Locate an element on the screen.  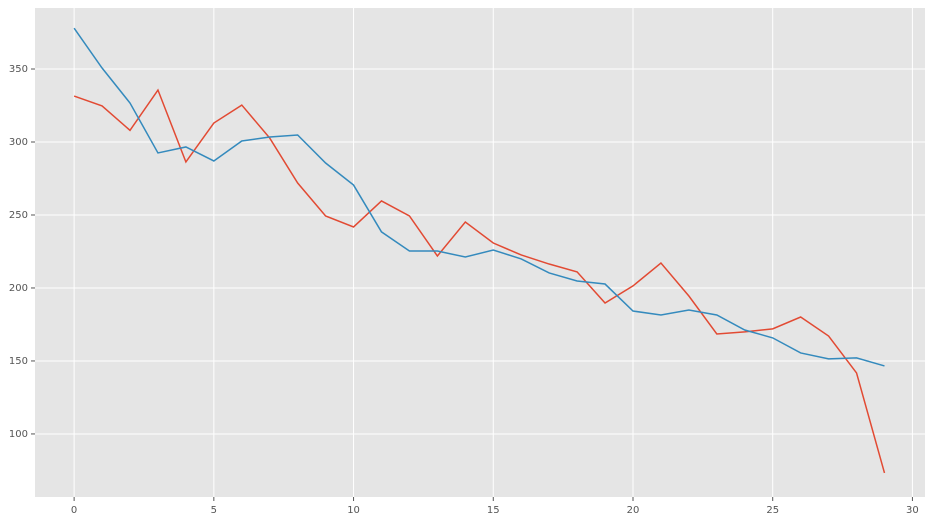
x-tick-label: 30 is located at coordinates (912, 510).